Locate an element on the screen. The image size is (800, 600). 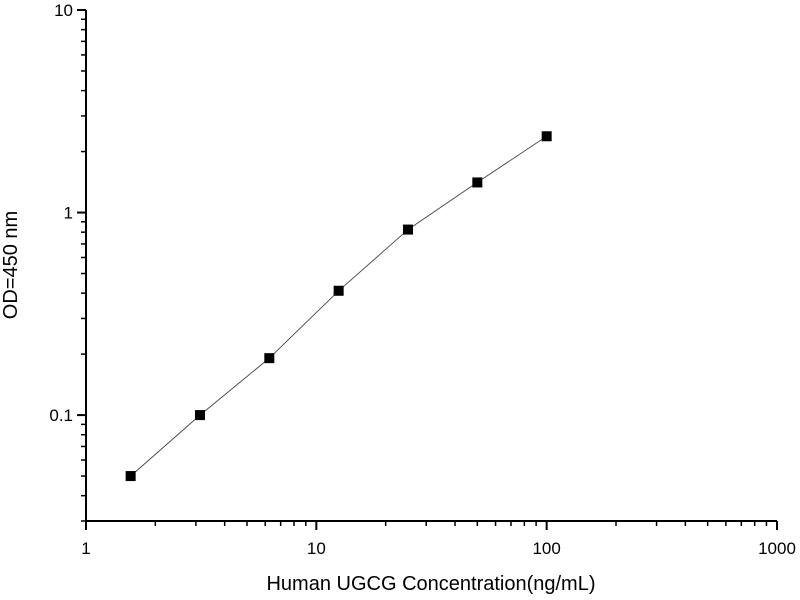
y-tick-label: 10 is located at coordinates (63, 10).